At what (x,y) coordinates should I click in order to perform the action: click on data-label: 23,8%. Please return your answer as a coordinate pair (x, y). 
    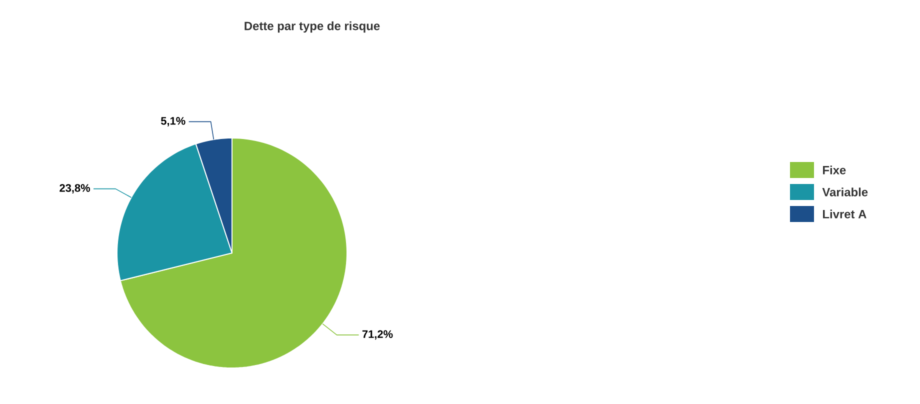
    Looking at the image, I should click on (75, 189).